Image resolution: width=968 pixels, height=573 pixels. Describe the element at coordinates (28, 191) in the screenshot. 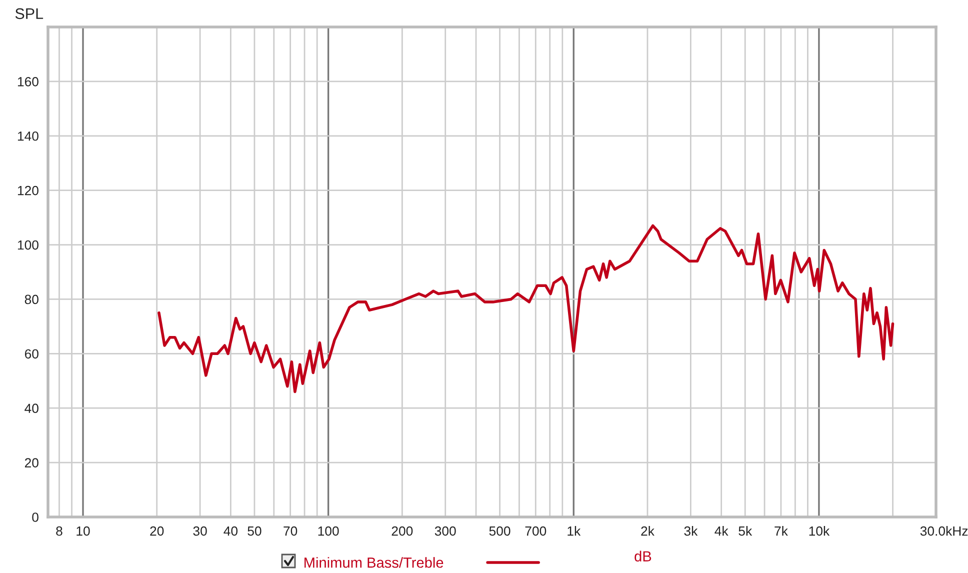

I see `y-tick-label: 120` at that location.